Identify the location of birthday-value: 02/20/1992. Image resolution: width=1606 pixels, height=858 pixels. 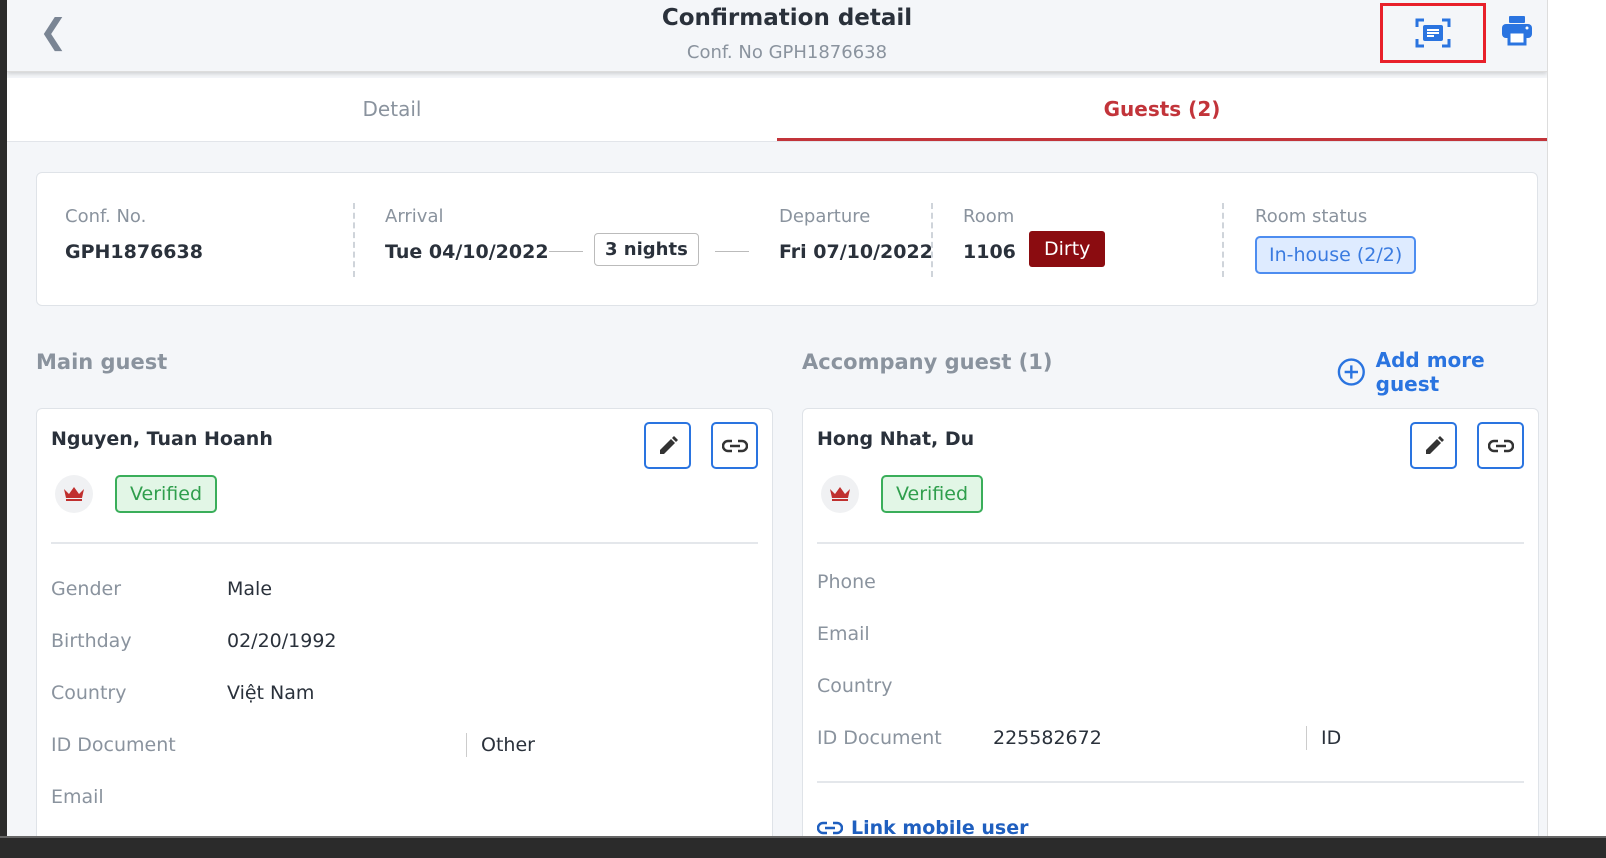
(282, 641).